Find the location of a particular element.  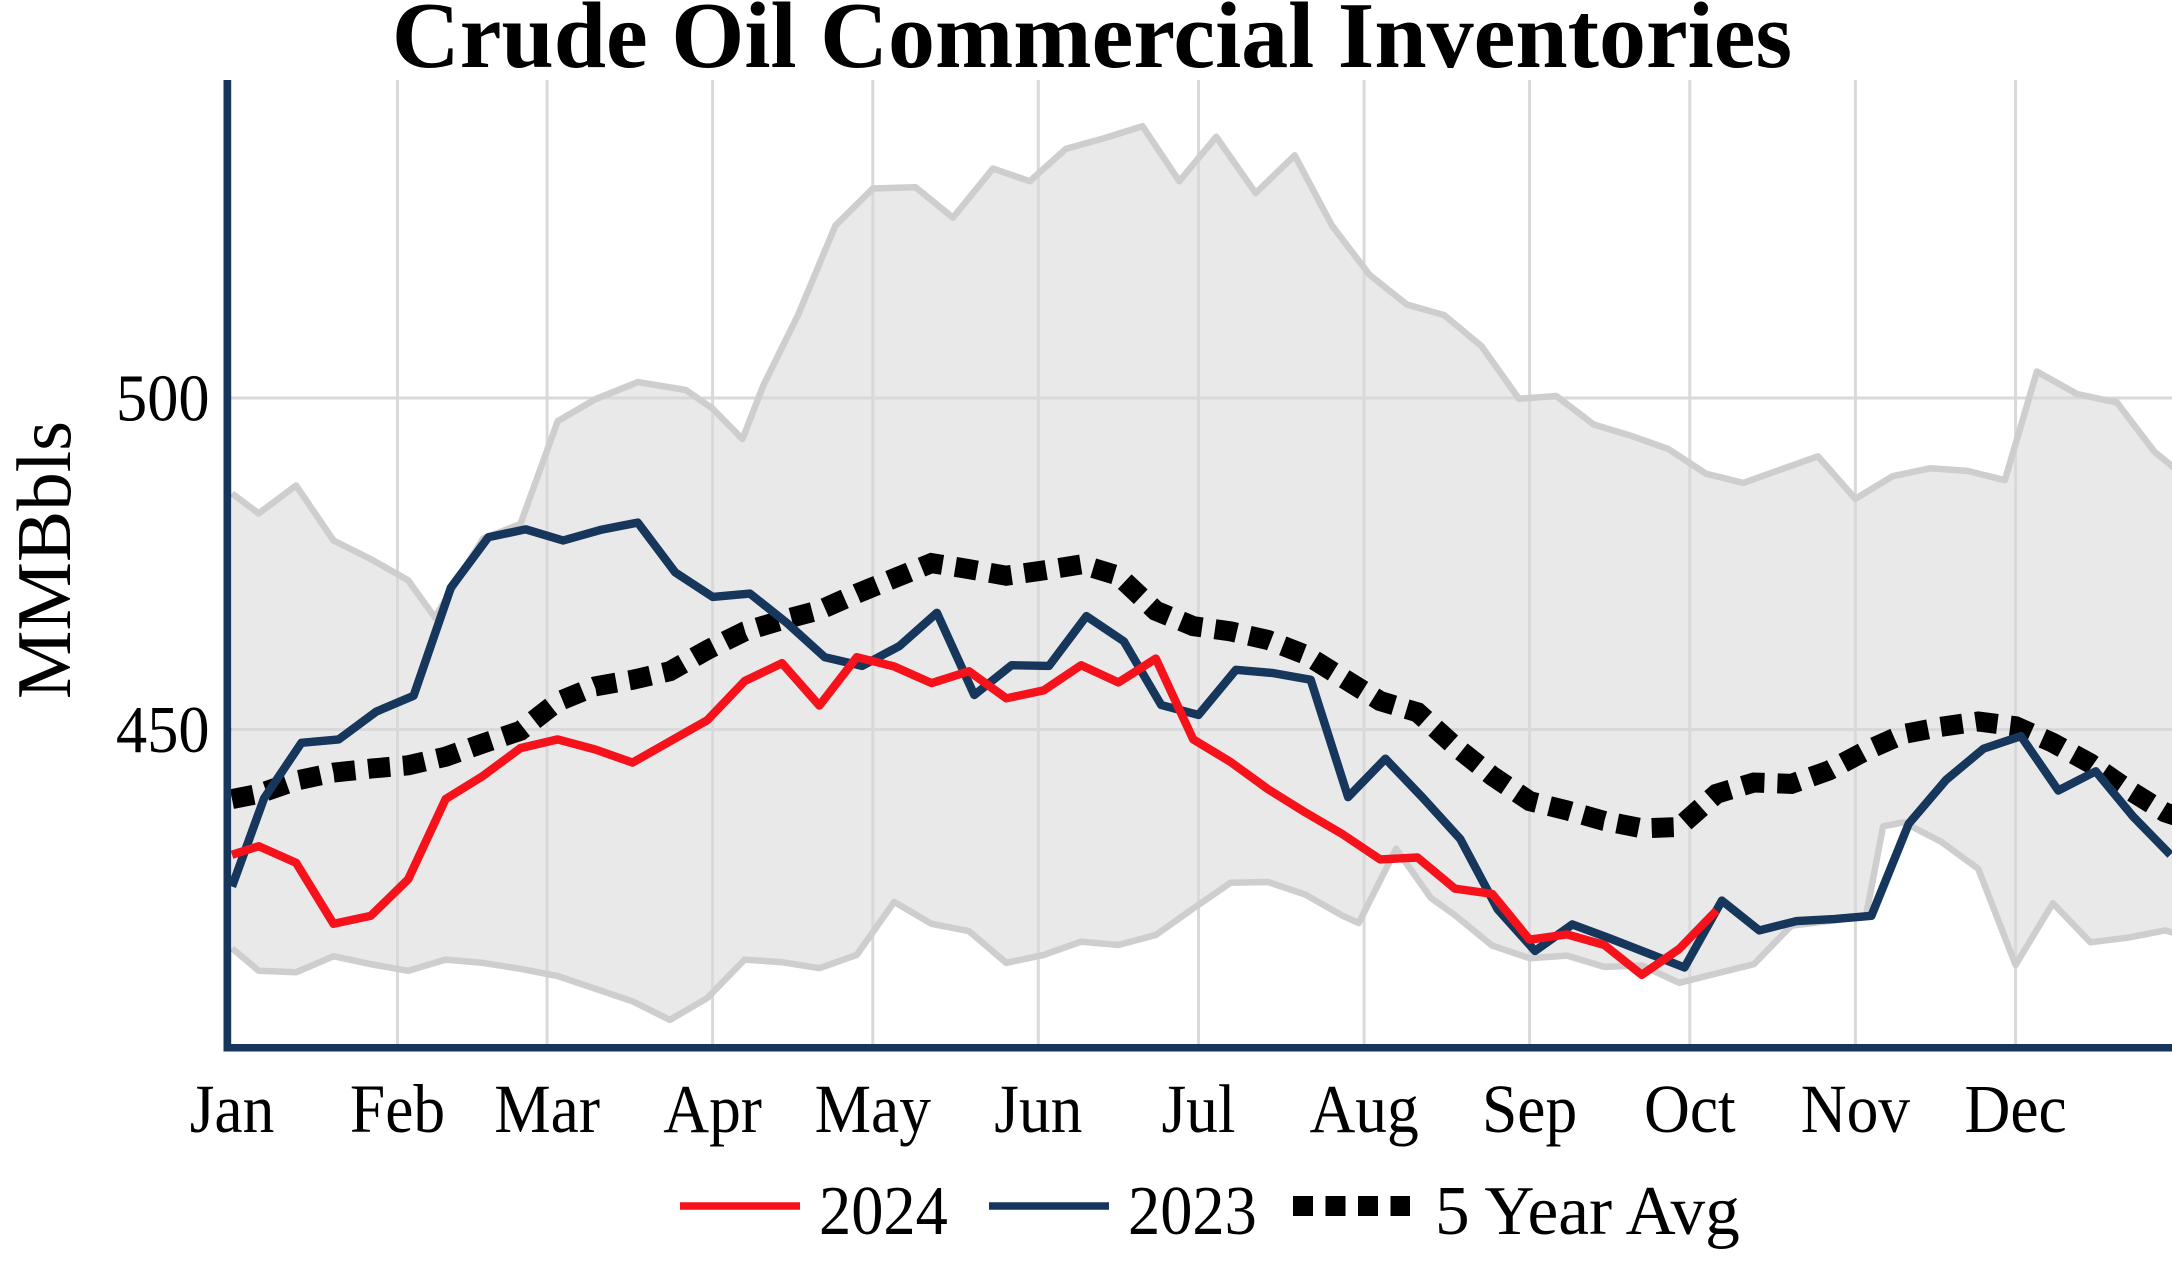

svg-text: May is located at coordinates (873, 1110).